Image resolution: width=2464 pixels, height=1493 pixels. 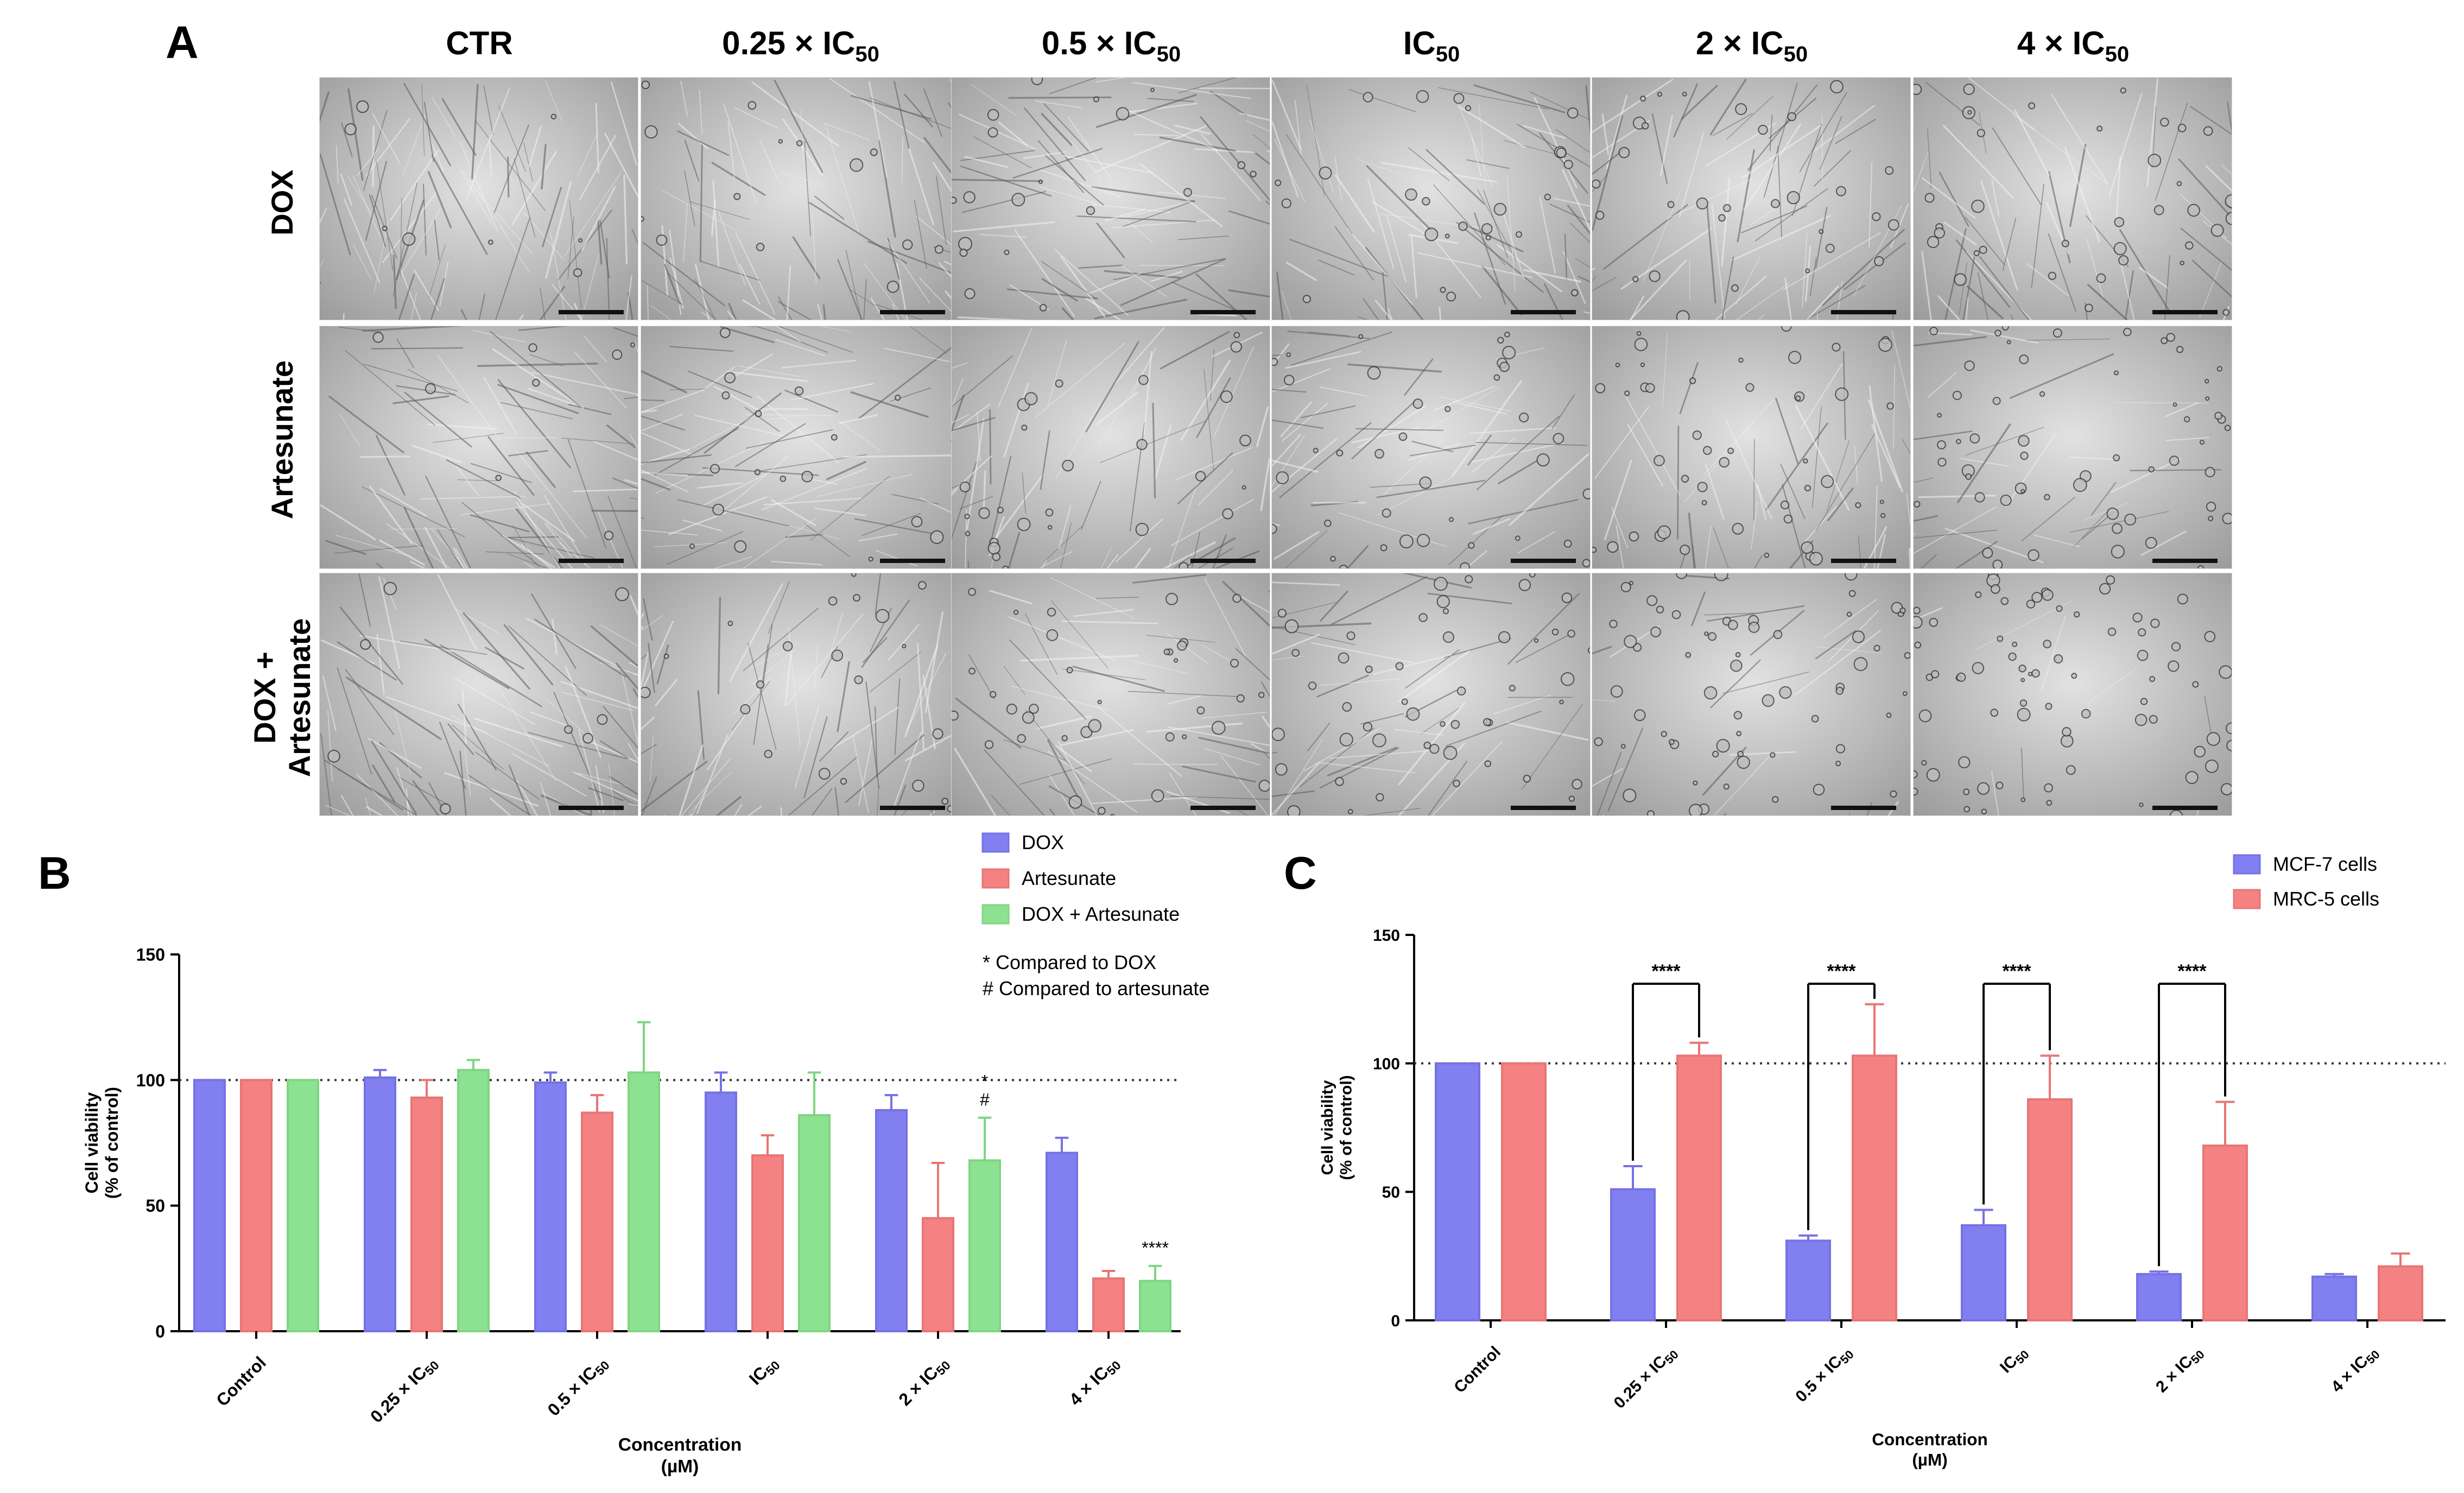 What do you see at coordinates (985, 1100) in the screenshot?
I see `significance-marker: #` at bounding box center [985, 1100].